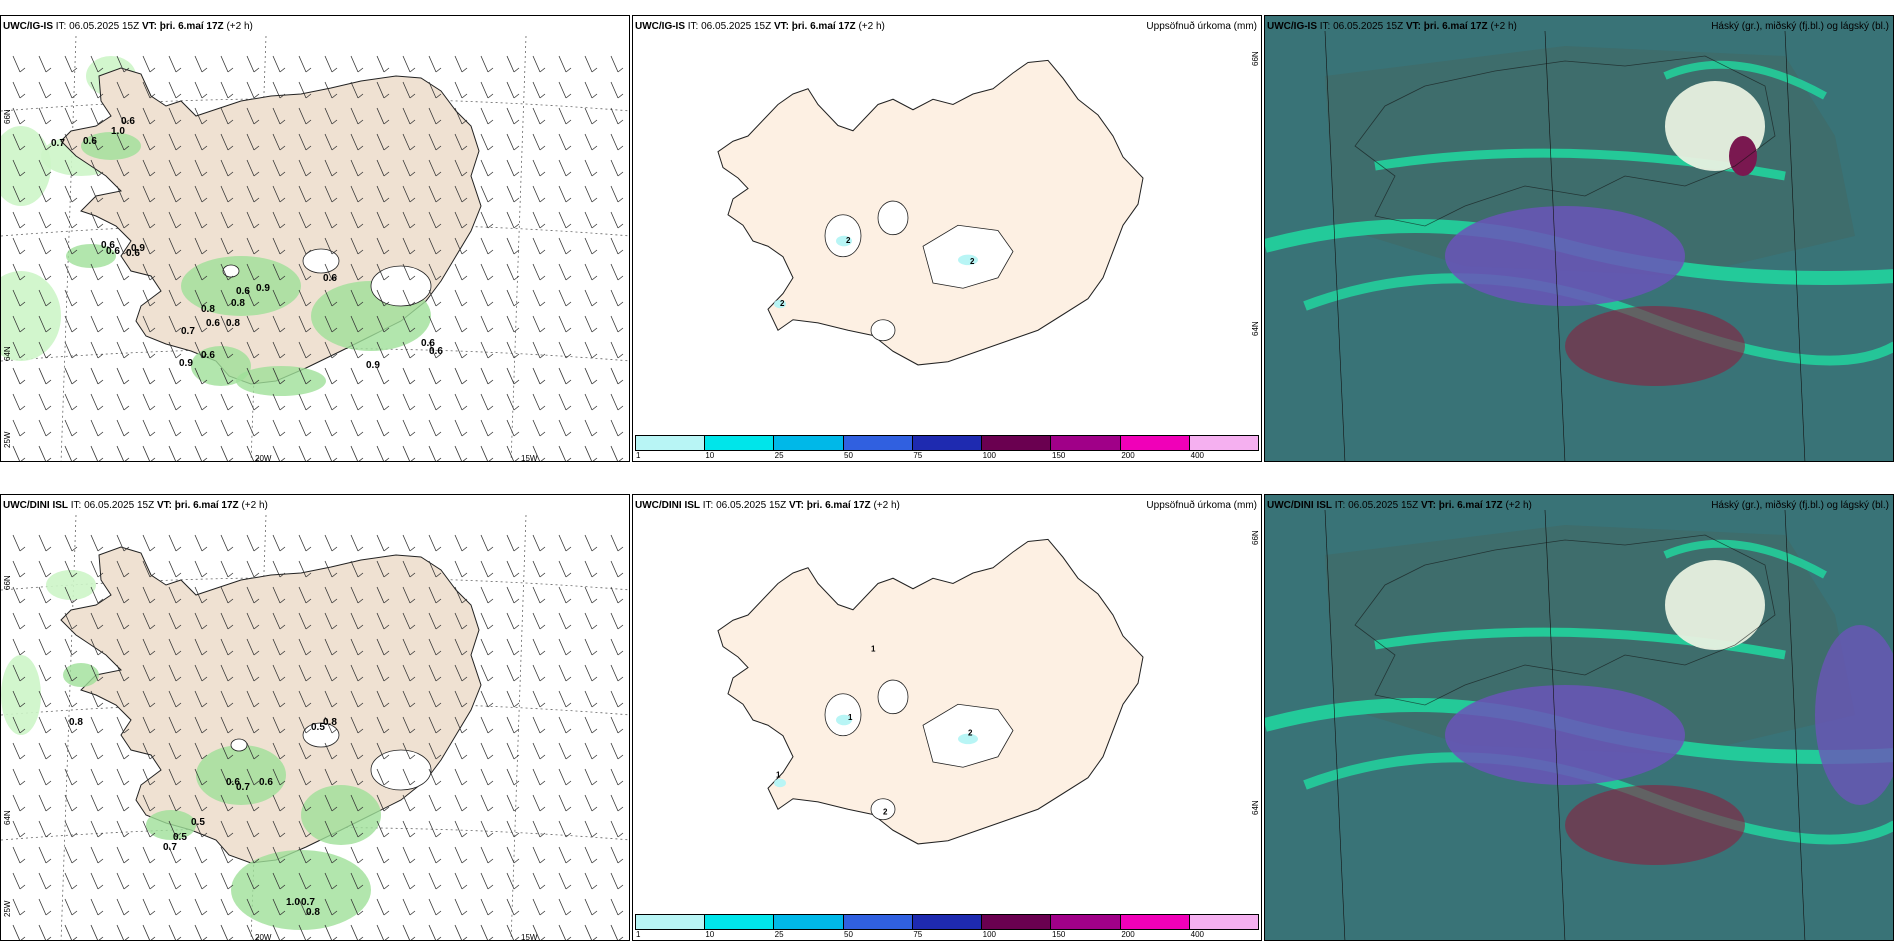 The width and height of the screenshot is (1900, 950). What do you see at coordinates (7, 439) in the screenshot?
I see `lon-label-25: 25W` at bounding box center [7, 439].